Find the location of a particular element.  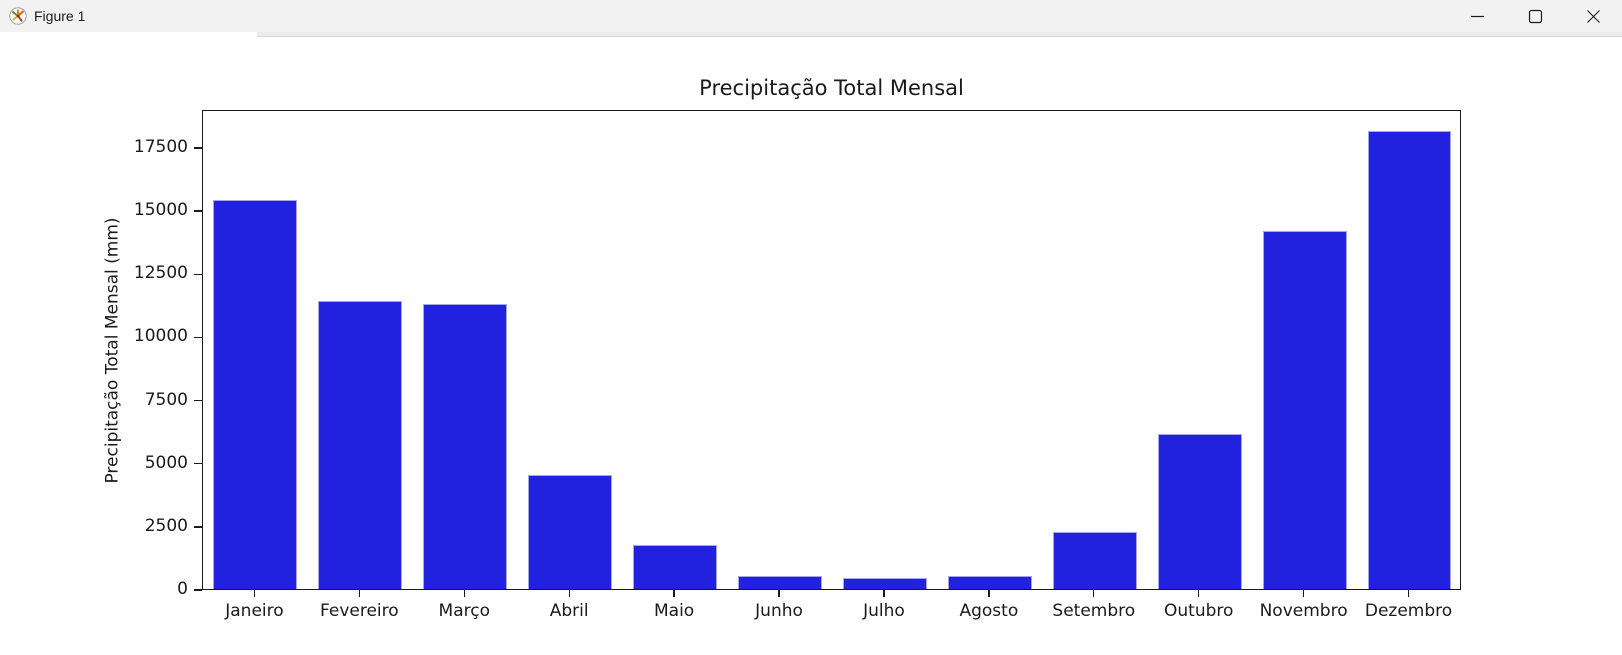

matplotlib-logo-icon is located at coordinates (18, 16).